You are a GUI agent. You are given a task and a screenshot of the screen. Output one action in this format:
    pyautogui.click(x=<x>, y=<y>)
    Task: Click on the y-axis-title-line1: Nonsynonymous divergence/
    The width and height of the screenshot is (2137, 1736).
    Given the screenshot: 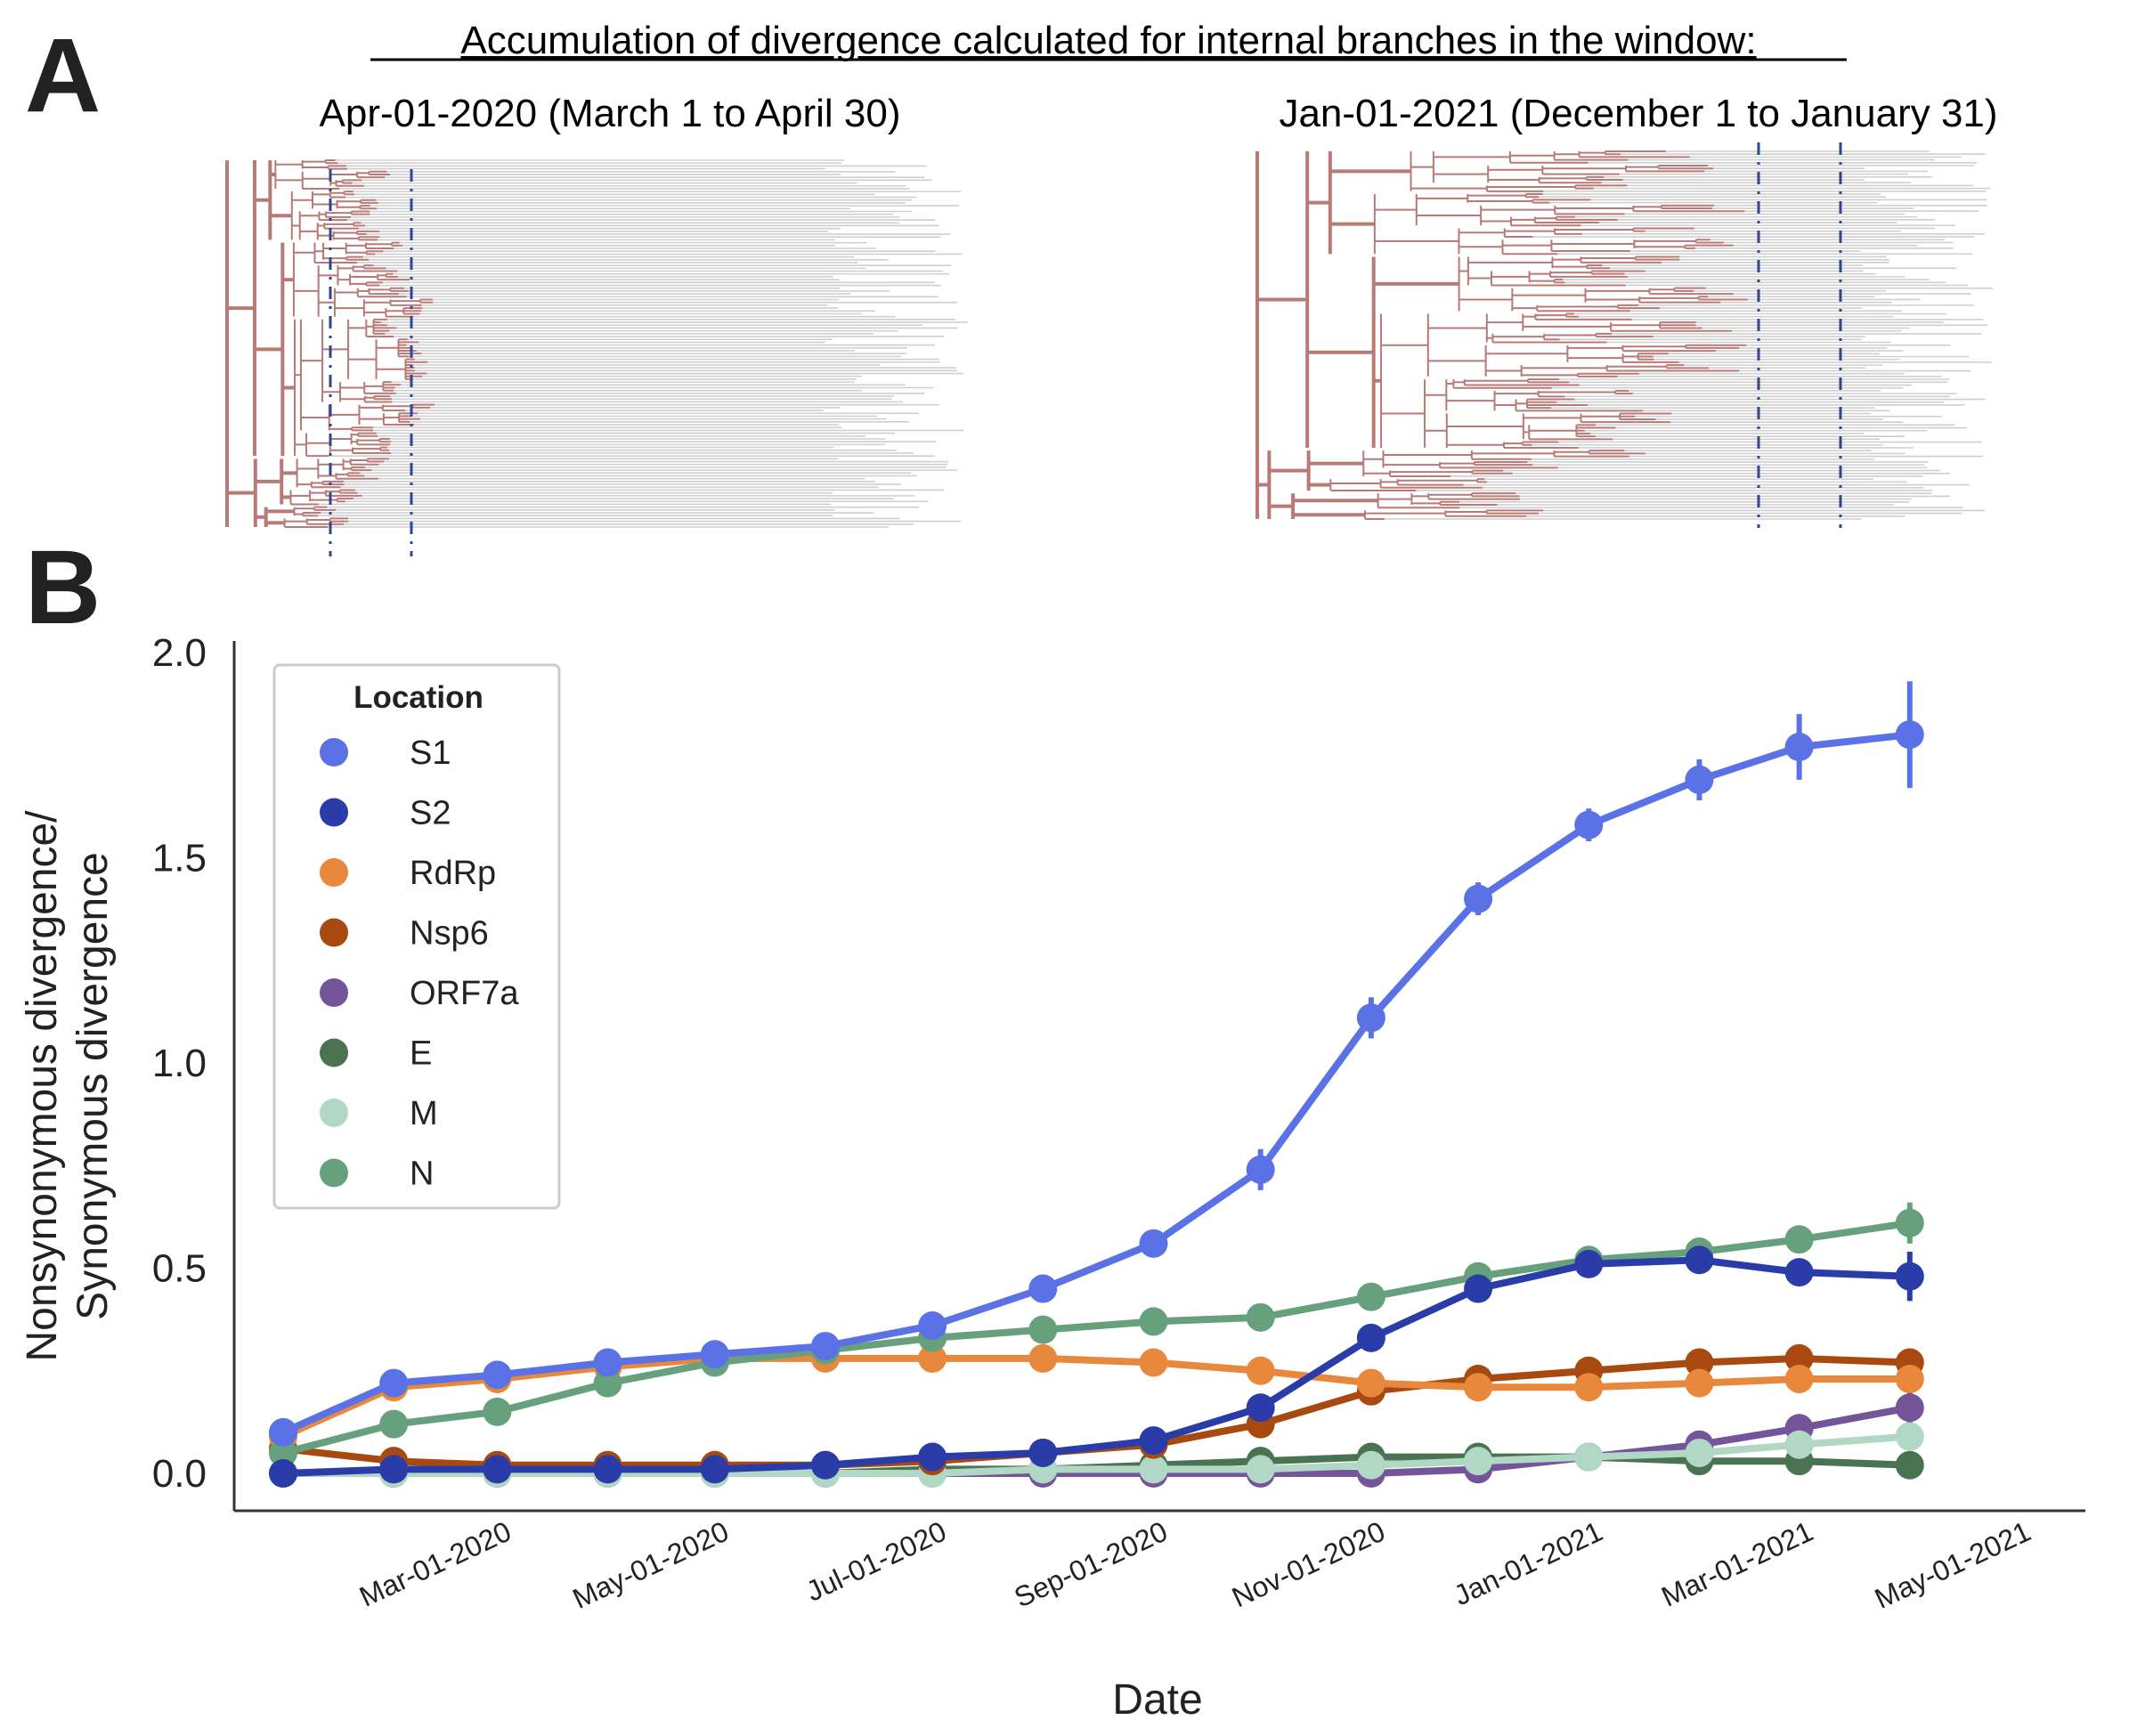 What is the action you would take?
    pyautogui.click(x=42, y=1086)
    